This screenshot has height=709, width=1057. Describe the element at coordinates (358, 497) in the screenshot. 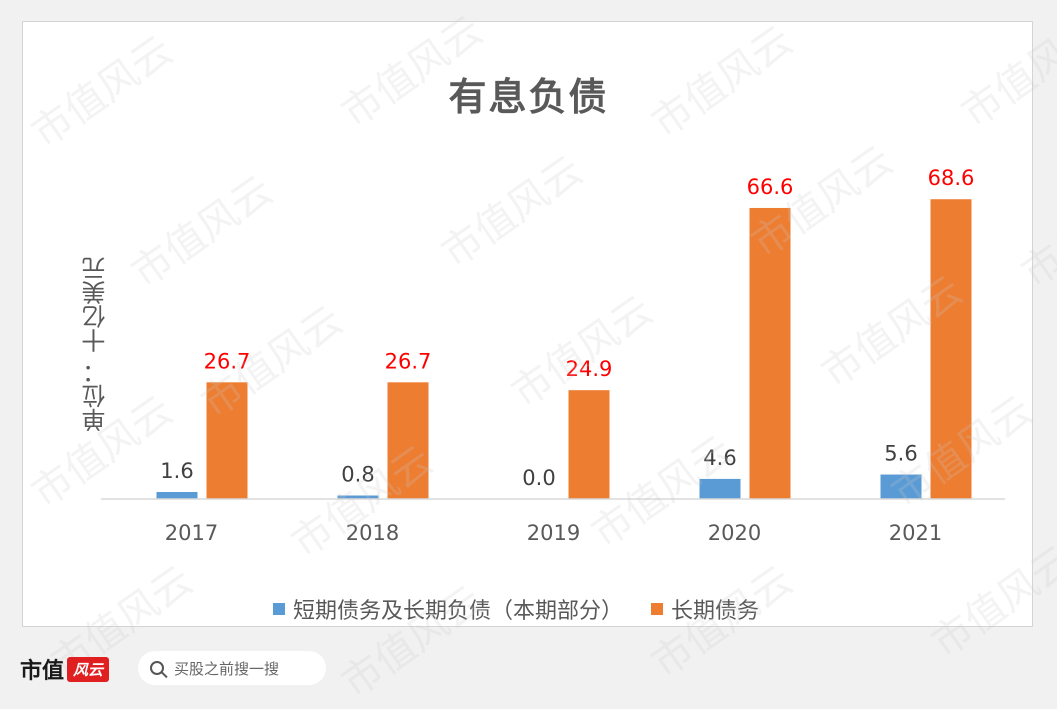

I see `bar-short-term-2018` at that location.